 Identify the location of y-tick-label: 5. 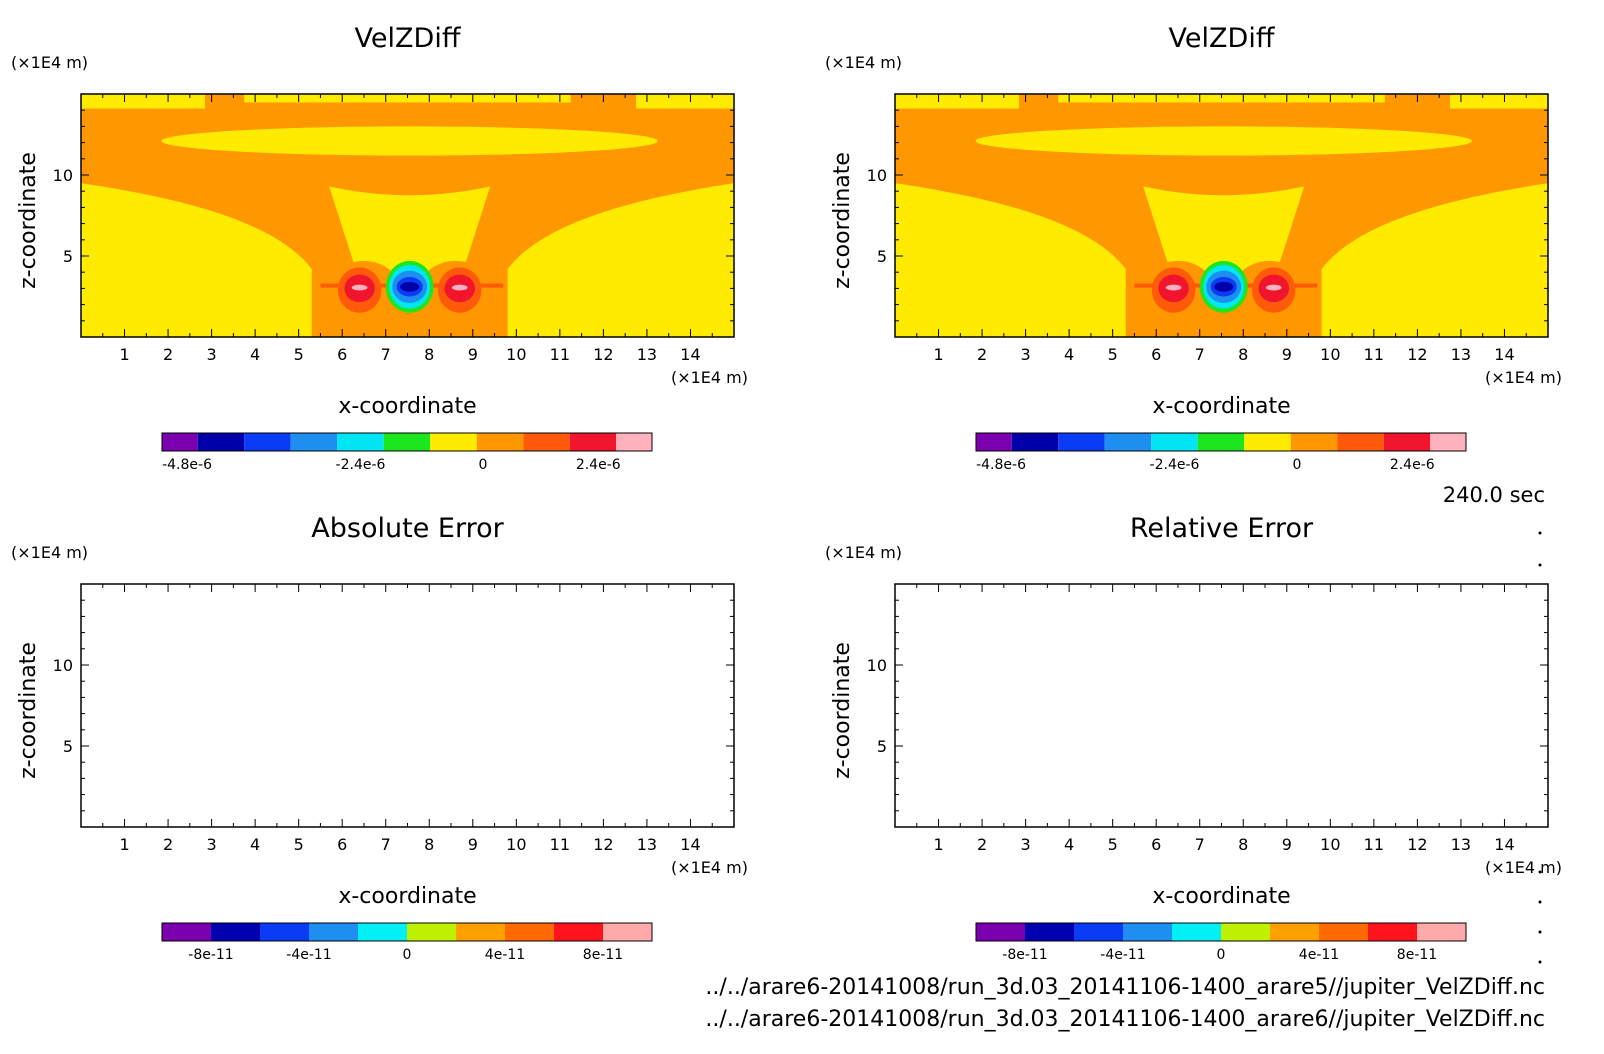
(68, 746).